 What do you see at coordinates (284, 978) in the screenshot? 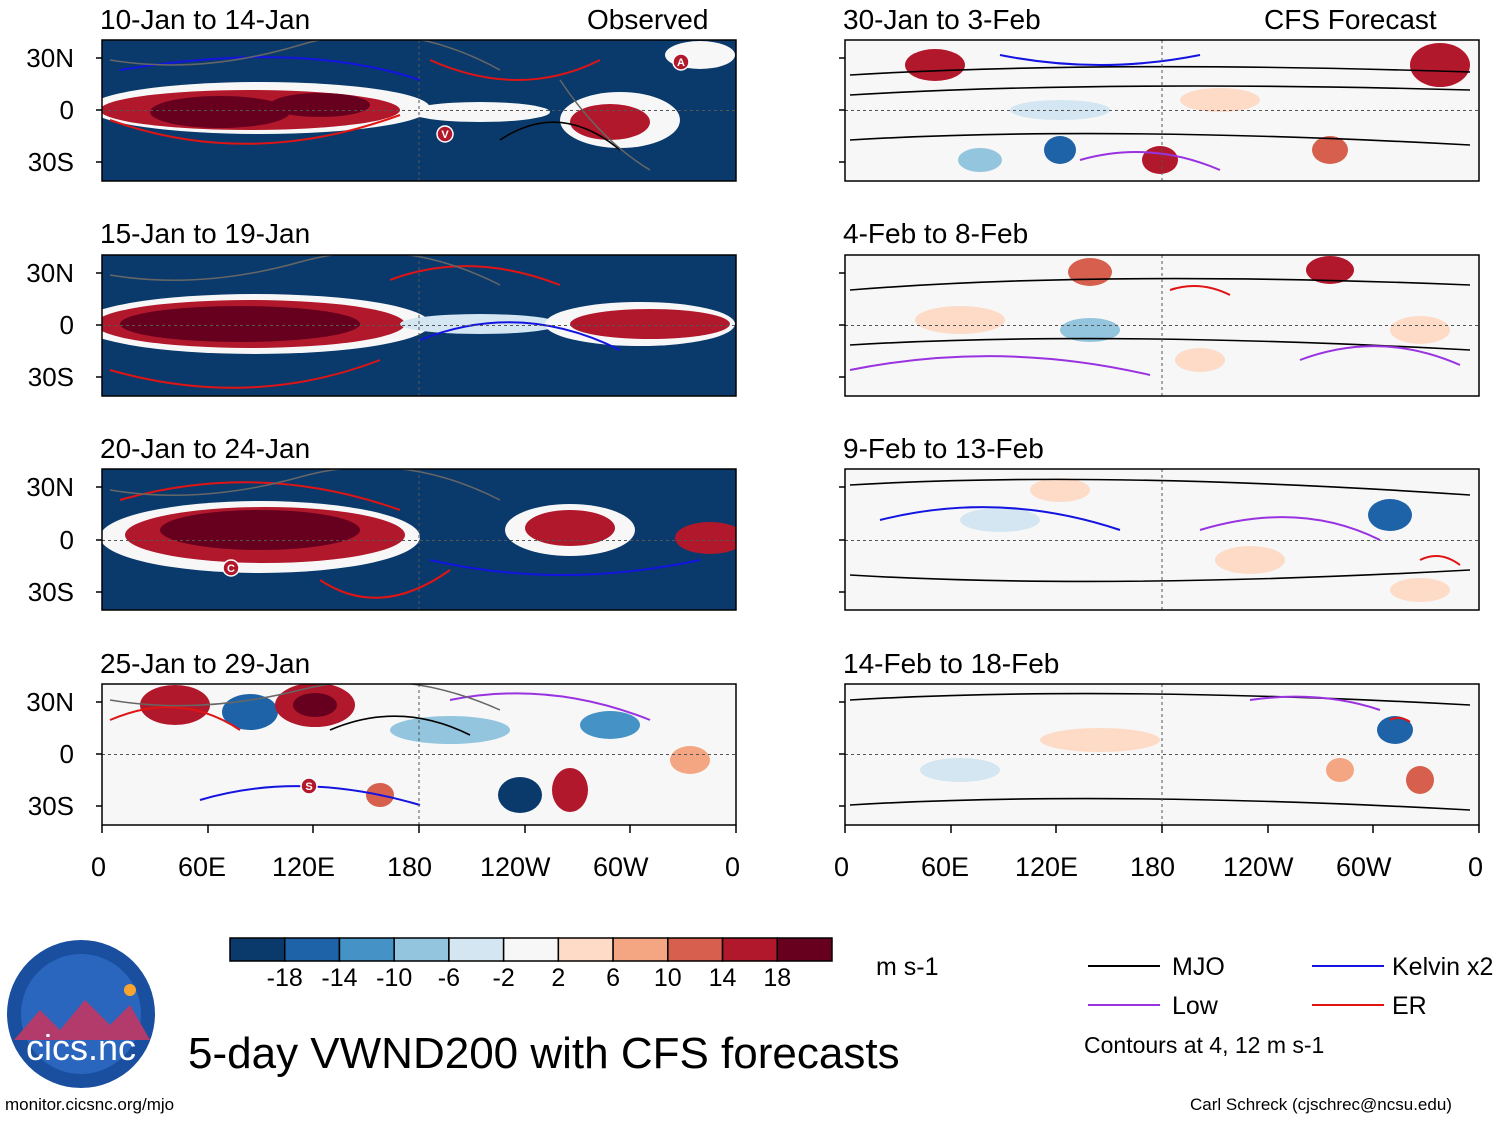
I see `colorbar-tick-label: -18` at bounding box center [284, 978].